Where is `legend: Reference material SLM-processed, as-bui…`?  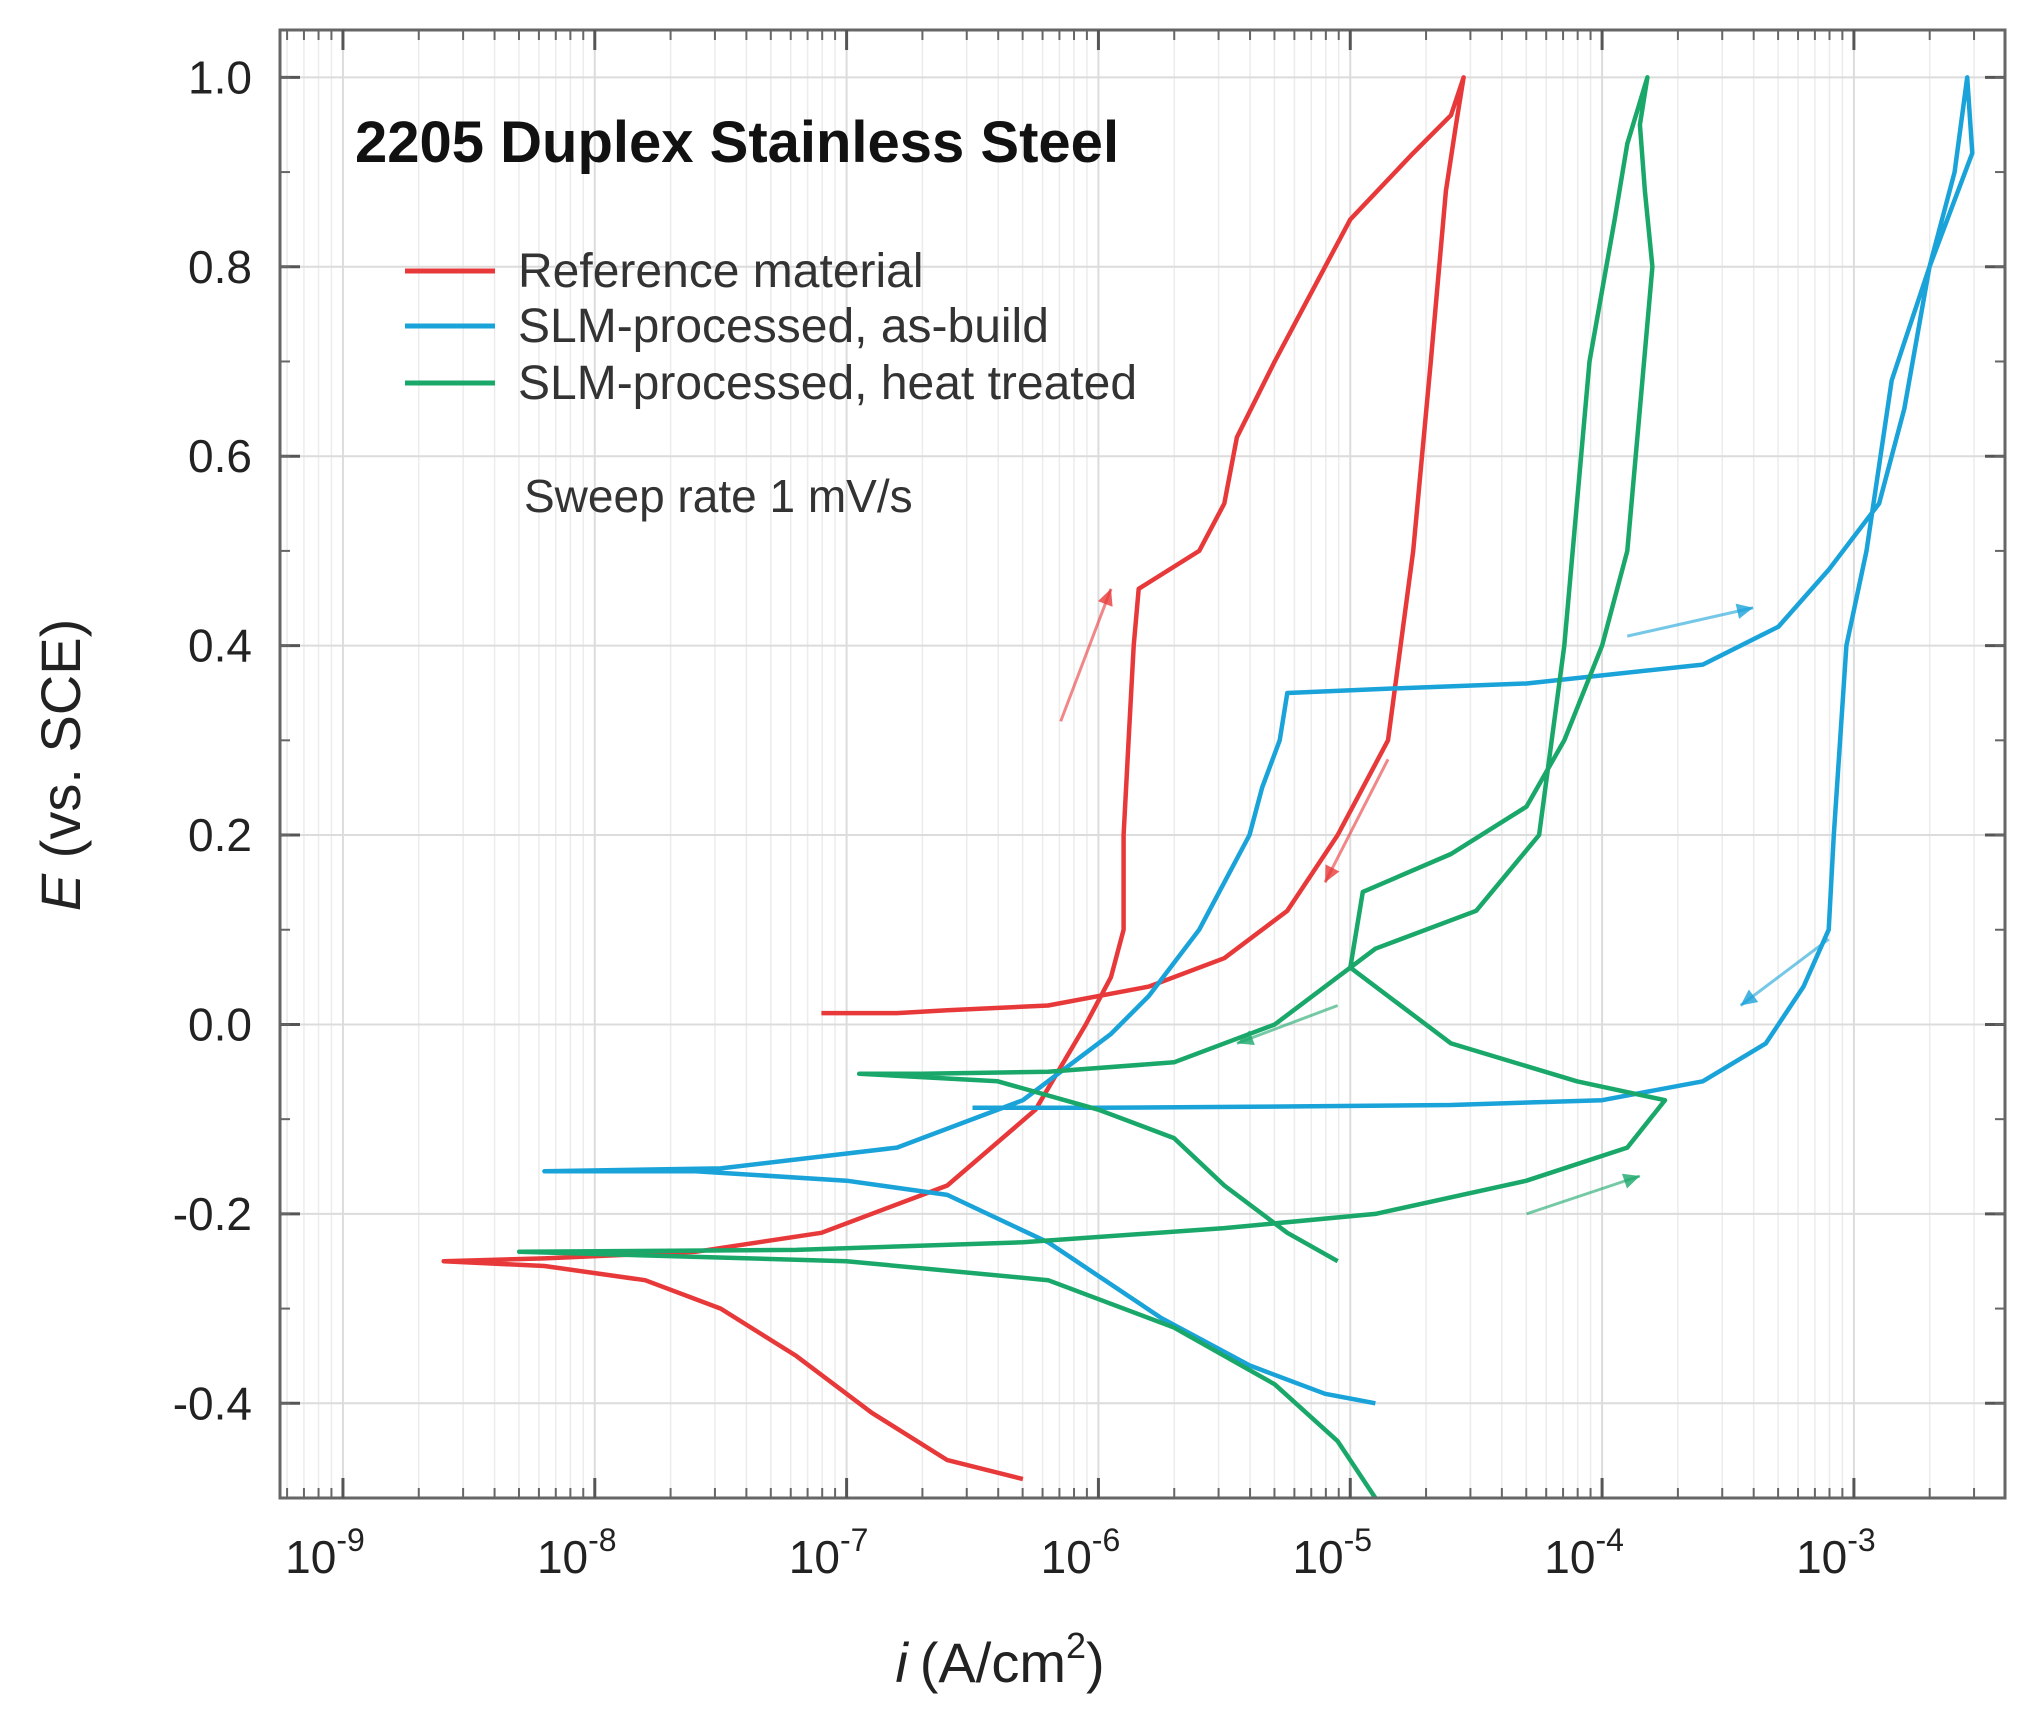 legend: Reference material SLM-processed, as-bui… is located at coordinates (771, 327).